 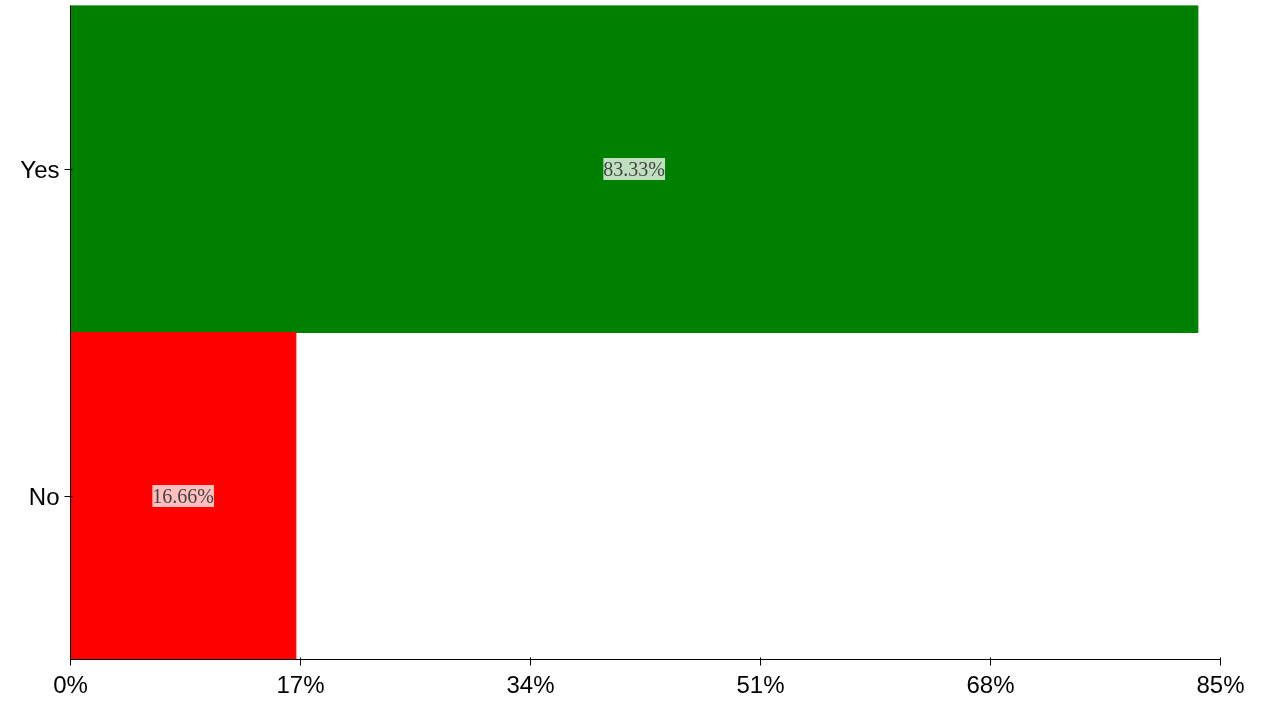 What do you see at coordinates (300, 684) in the screenshot?
I see `x-tick-label: 17%` at bounding box center [300, 684].